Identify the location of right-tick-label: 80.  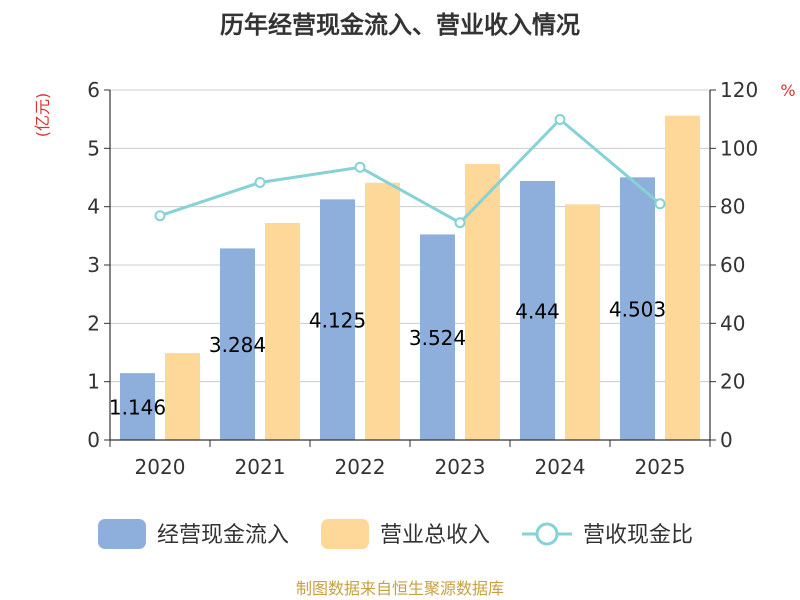
(732, 207).